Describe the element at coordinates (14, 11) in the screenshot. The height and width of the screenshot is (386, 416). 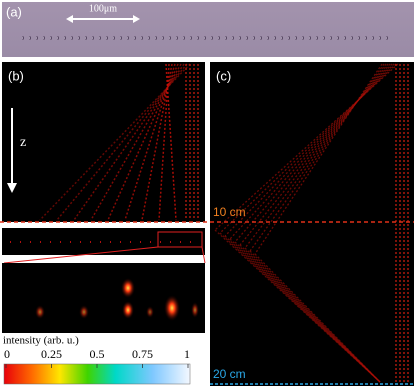
I see `panel-label: (a)` at that location.